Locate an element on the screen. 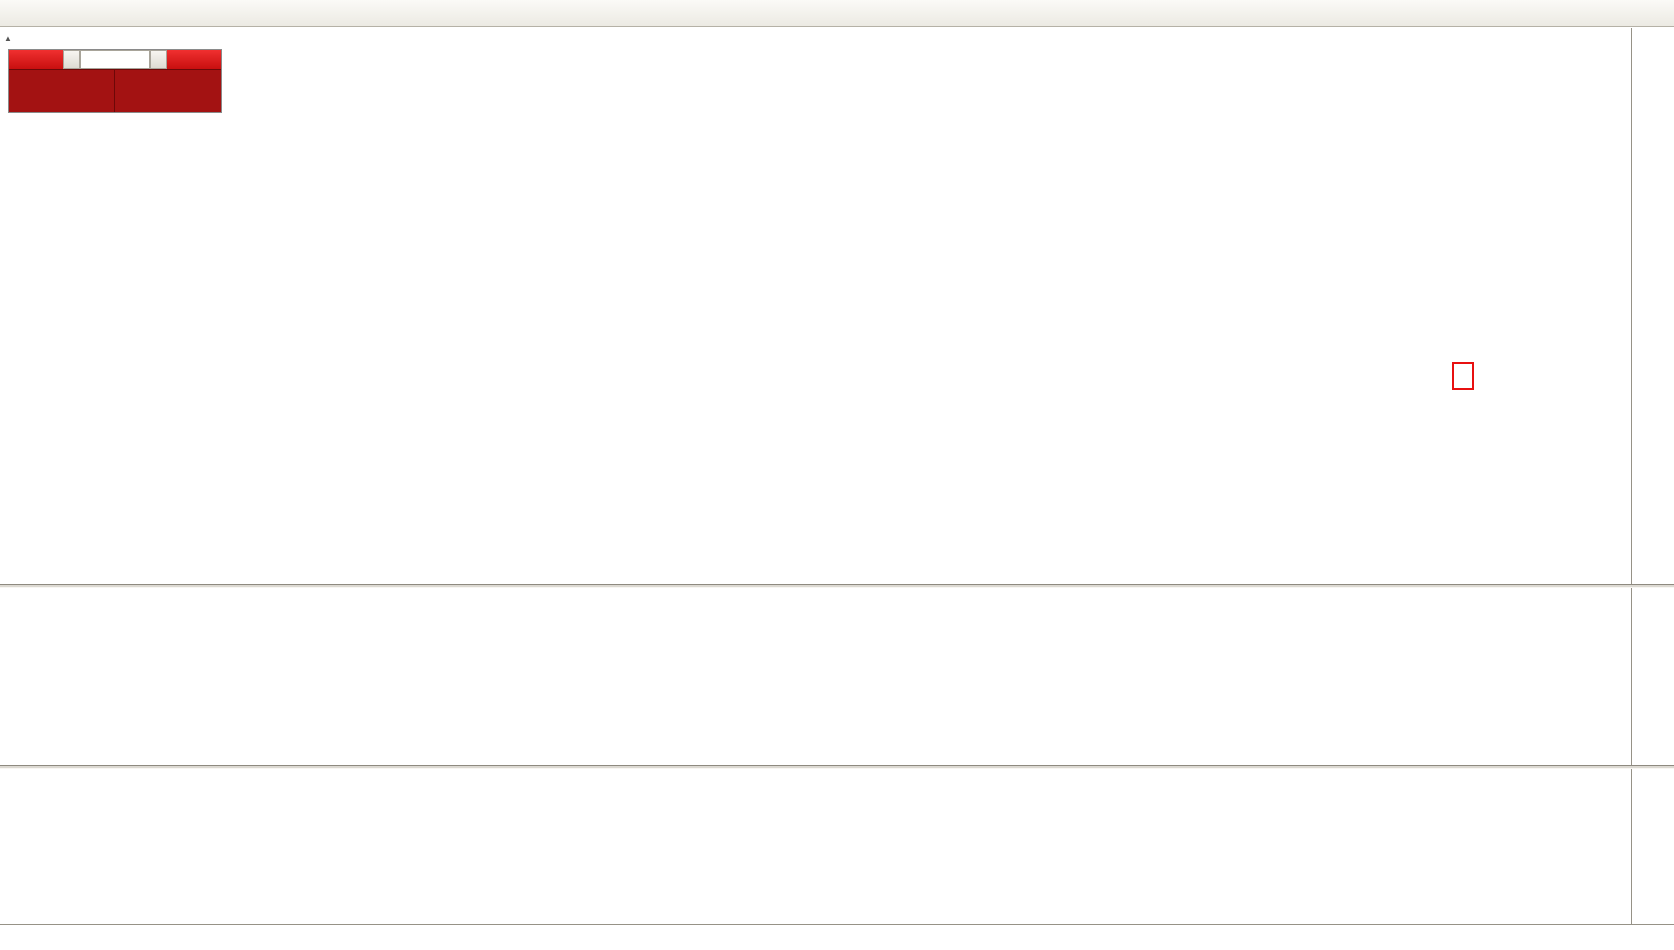 Image resolution: width=1674 pixels, height=950 pixels. ohlc-header is located at coordinates (28, 37).